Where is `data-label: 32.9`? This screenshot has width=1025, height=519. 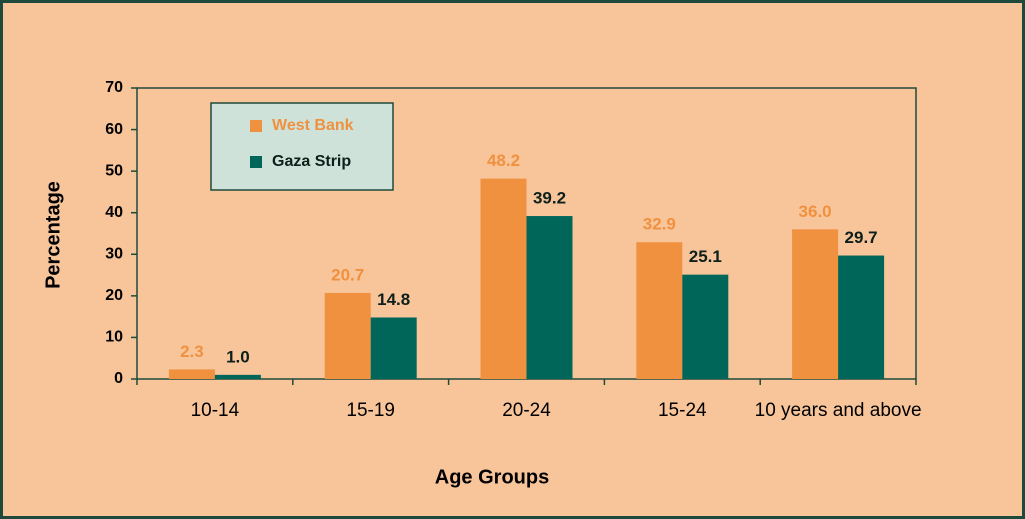
data-label: 32.9 is located at coordinates (659, 224).